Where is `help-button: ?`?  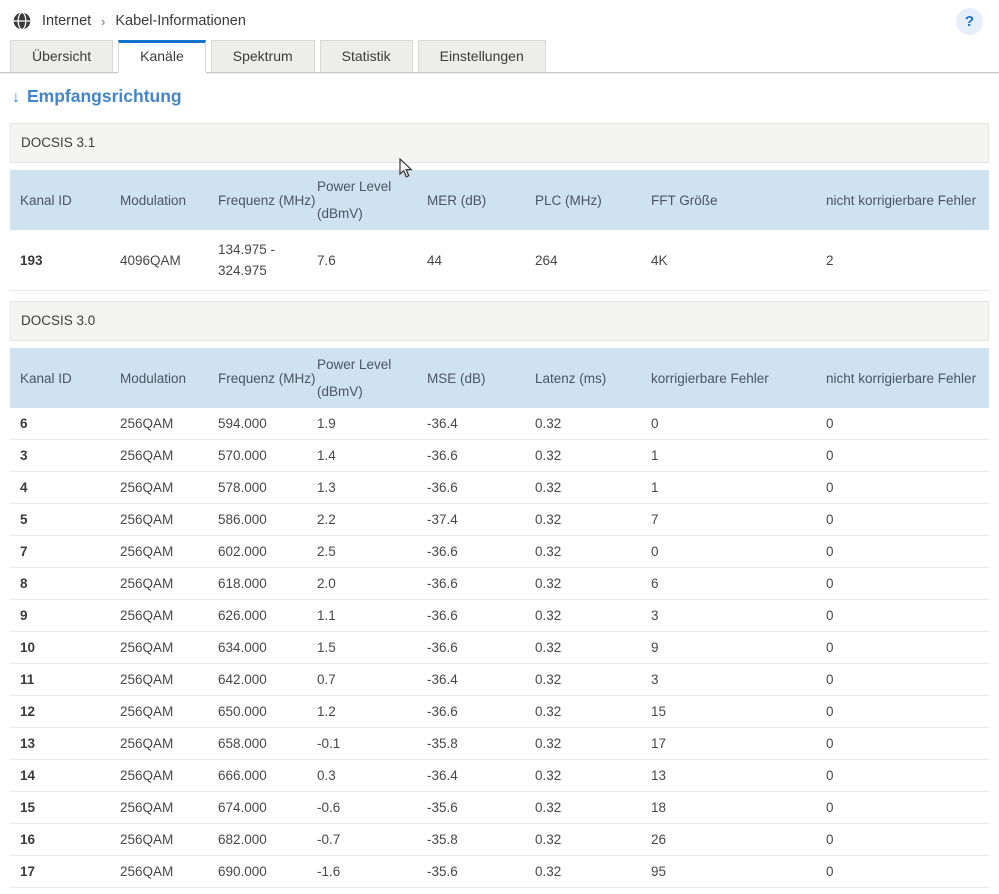
help-button: ? is located at coordinates (969, 21).